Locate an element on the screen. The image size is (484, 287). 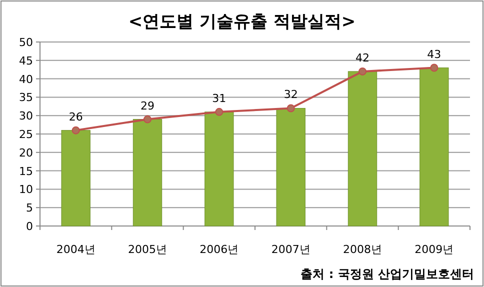
y-tick-label: 50 is located at coordinates (26, 42).